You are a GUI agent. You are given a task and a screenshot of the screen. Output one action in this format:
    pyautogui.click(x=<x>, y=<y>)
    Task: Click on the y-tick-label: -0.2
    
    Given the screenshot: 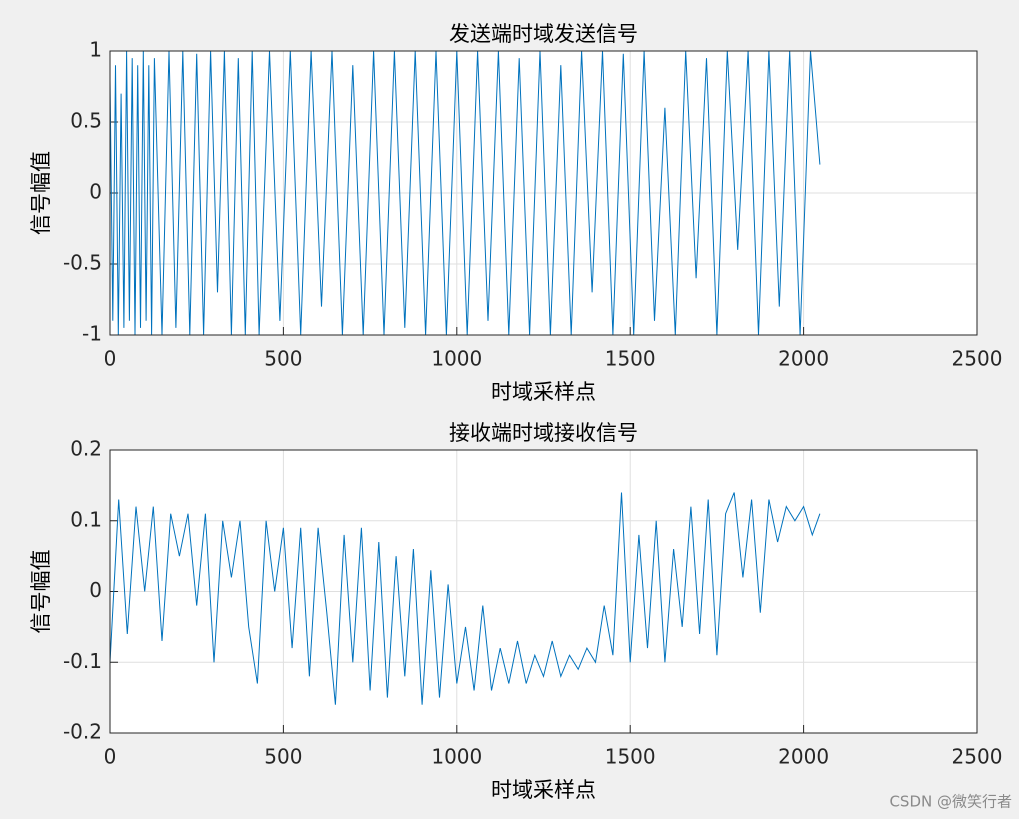 What is the action you would take?
    pyautogui.click(x=82, y=732)
    